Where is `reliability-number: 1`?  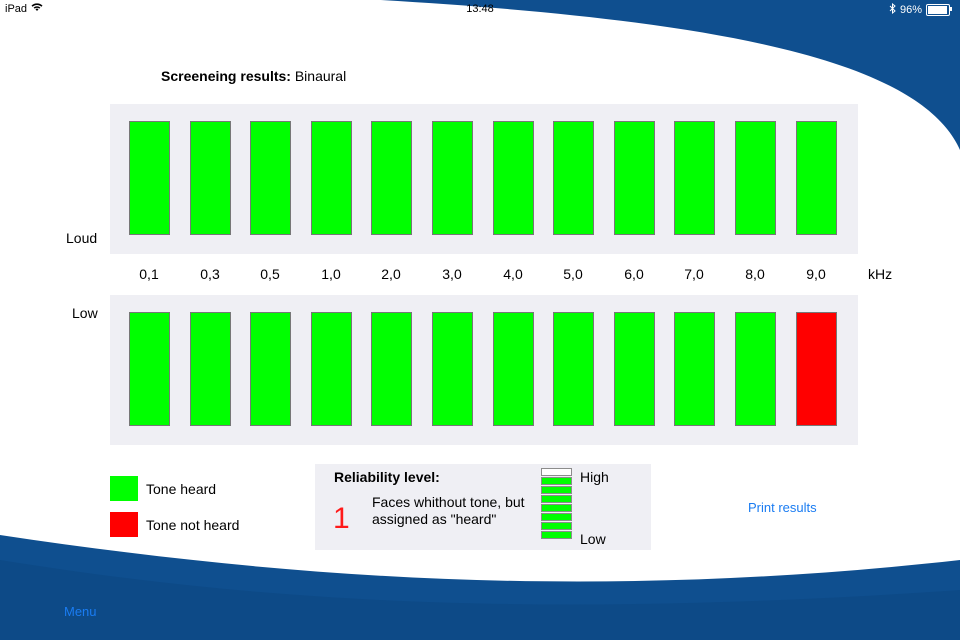 reliability-number: 1 is located at coordinates (341, 518).